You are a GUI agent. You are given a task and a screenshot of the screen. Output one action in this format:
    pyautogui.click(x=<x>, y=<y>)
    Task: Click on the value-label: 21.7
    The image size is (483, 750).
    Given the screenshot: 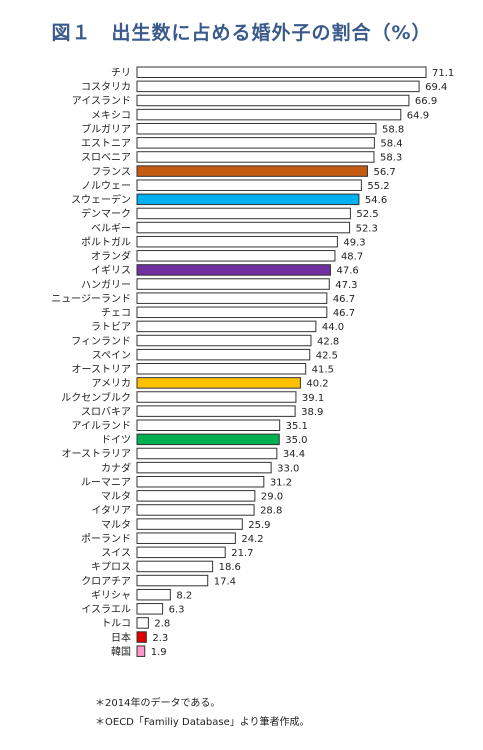 What is the action you would take?
    pyautogui.click(x=242, y=553)
    